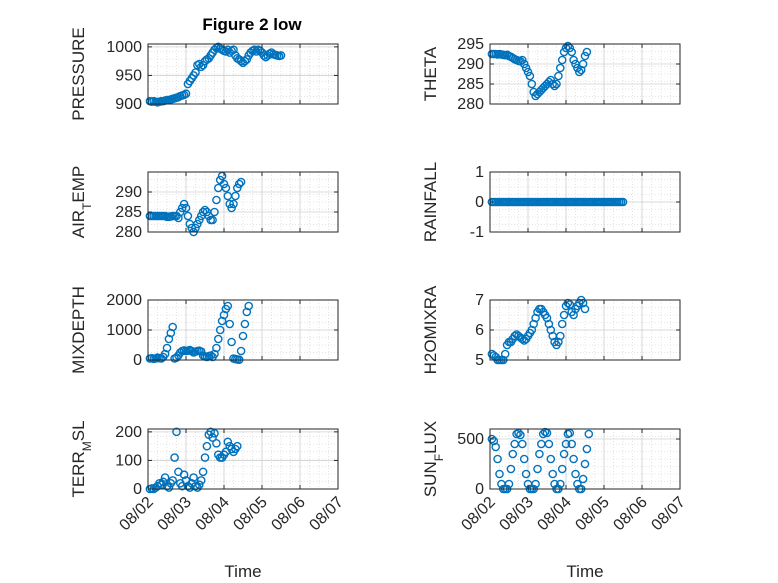  Describe the element at coordinates (430, 202) in the screenshot. I see `y-axis-label: RAINFALL` at that location.